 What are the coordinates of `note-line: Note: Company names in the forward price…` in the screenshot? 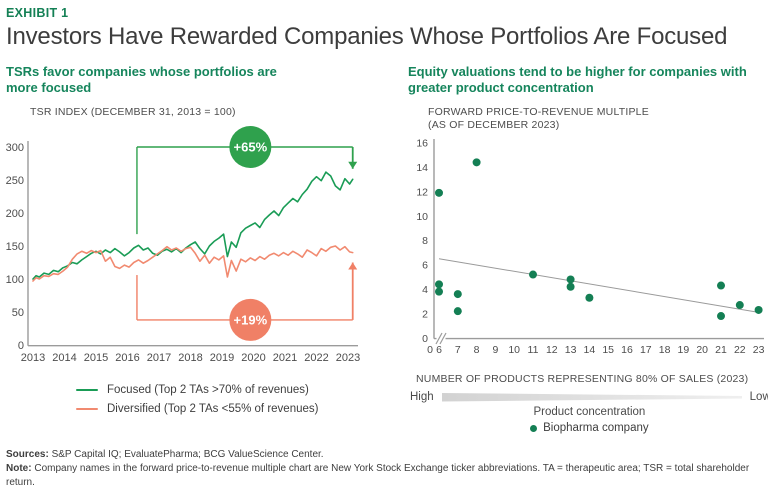 It's located at (384, 476).